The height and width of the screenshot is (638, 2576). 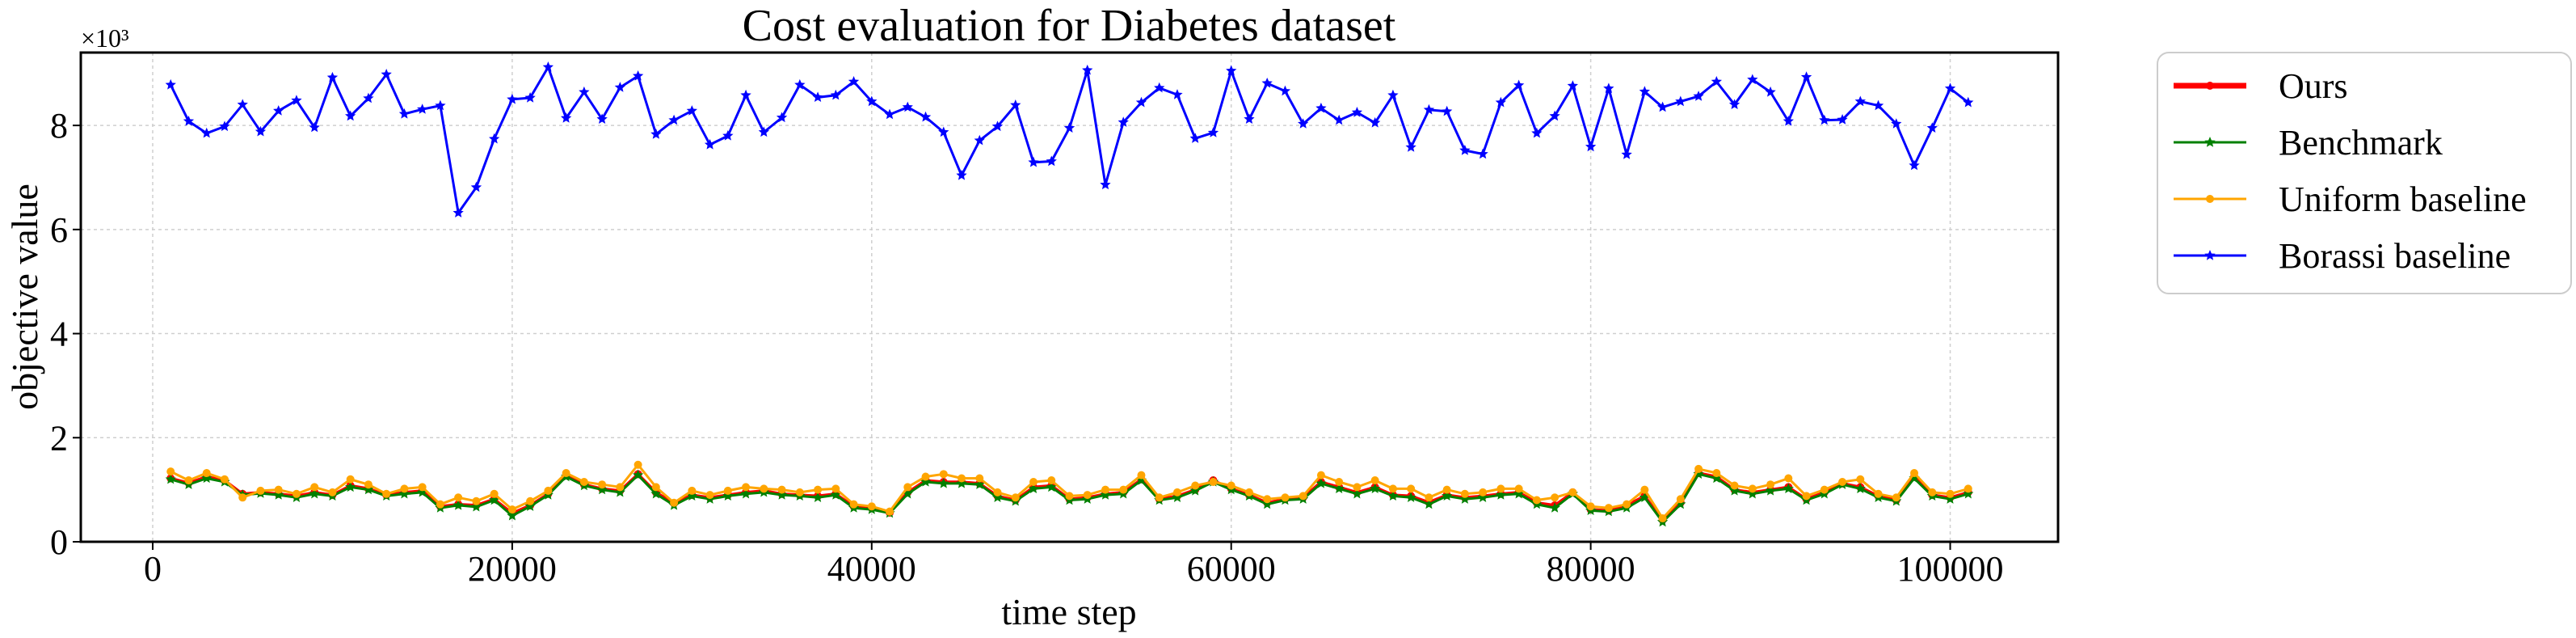 I want to click on legend-entry: Borassi baseline, so click(x=2342, y=256).